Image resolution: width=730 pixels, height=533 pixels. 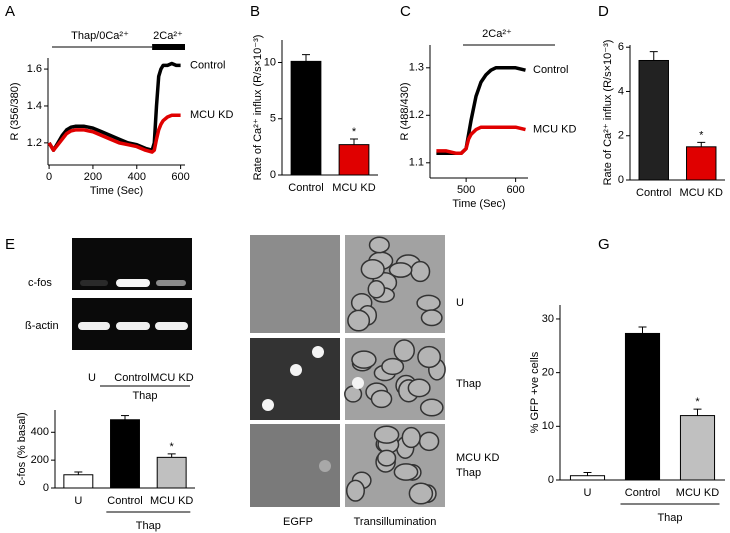 I want to click on panel-letter: B, so click(x=255, y=11).